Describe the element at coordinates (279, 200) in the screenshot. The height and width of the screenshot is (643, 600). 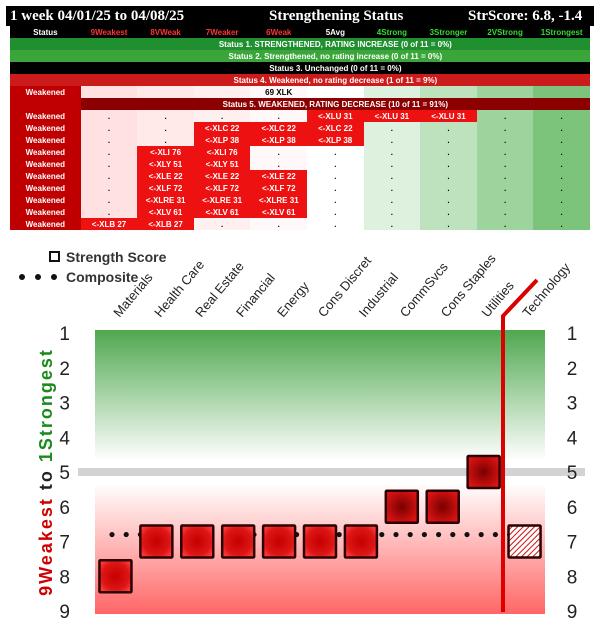
I see `table-cell: <-XLRE 31` at that location.